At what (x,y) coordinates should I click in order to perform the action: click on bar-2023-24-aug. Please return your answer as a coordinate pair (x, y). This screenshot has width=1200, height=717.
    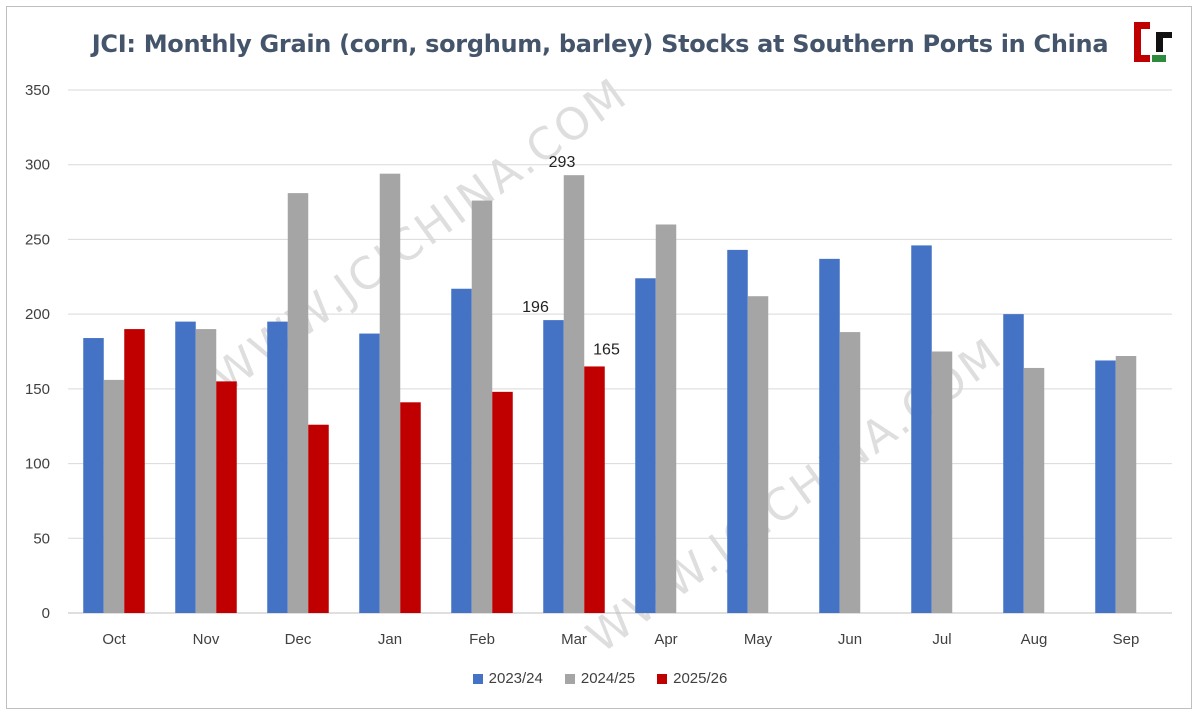
    Looking at the image, I should click on (1013, 463).